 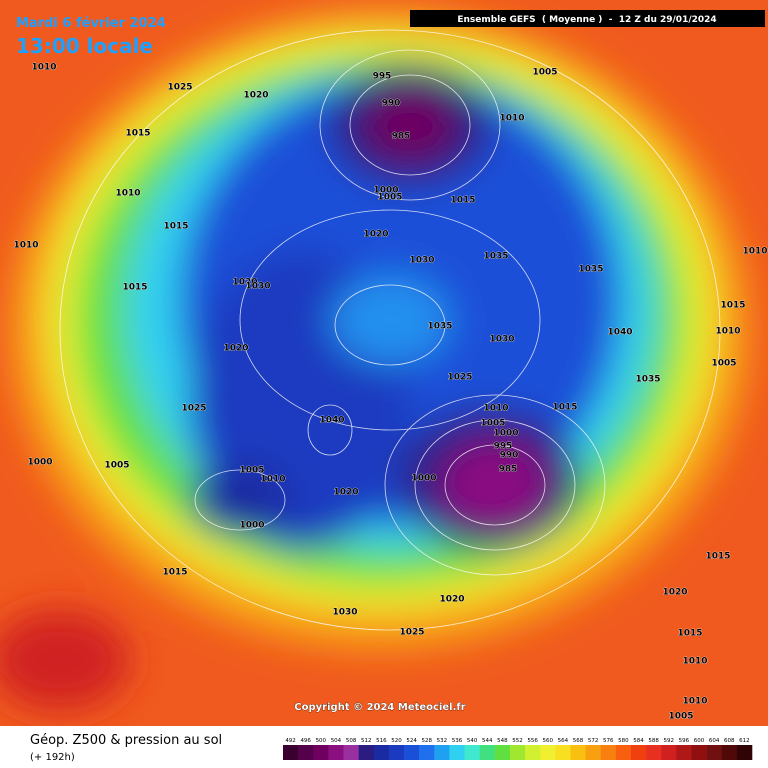 What do you see at coordinates (517, 741) in the screenshot?
I see `scale-label: 552` at bounding box center [517, 741].